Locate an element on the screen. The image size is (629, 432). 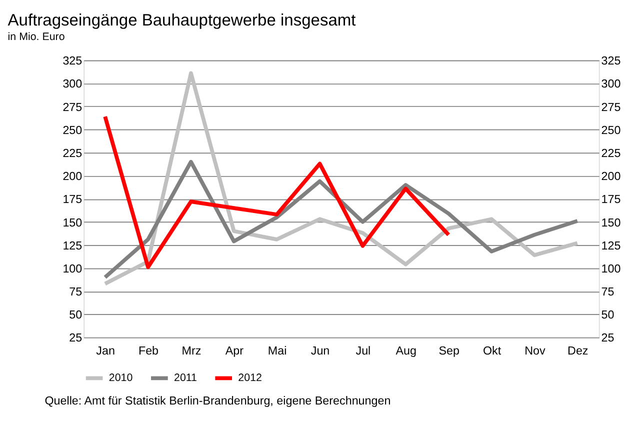
y2-tick-label: 300 is located at coordinates (611, 84).